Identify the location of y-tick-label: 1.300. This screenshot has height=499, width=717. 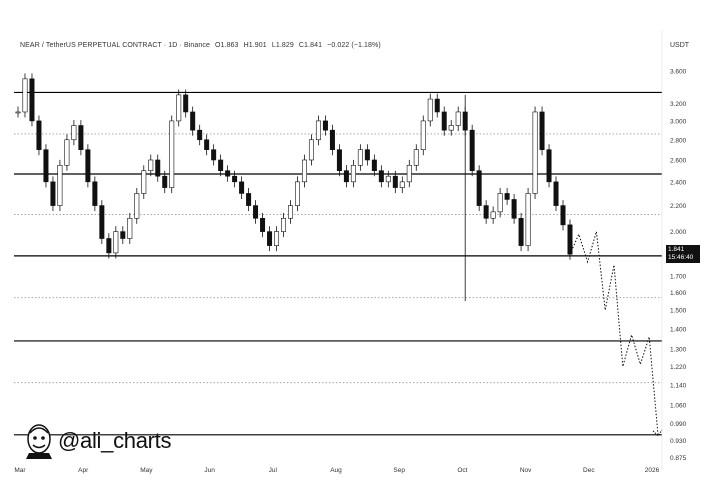
(678, 350).